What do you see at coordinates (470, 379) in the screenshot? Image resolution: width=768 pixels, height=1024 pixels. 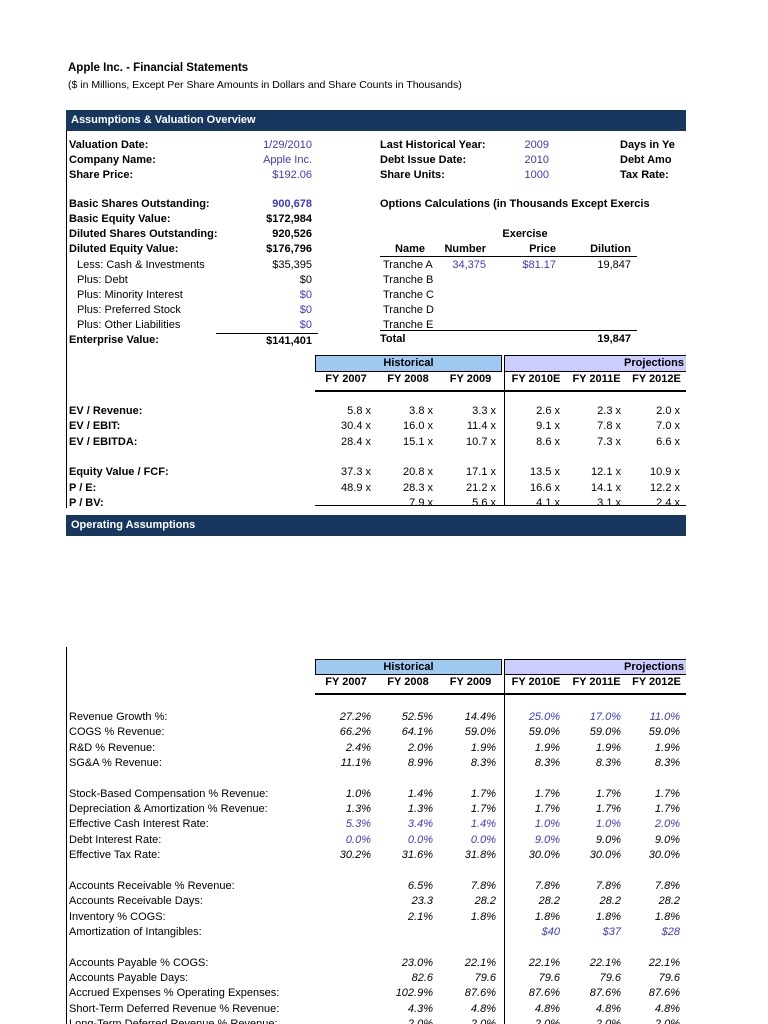 I see `multiples-year-header: FY 2009` at bounding box center [470, 379].